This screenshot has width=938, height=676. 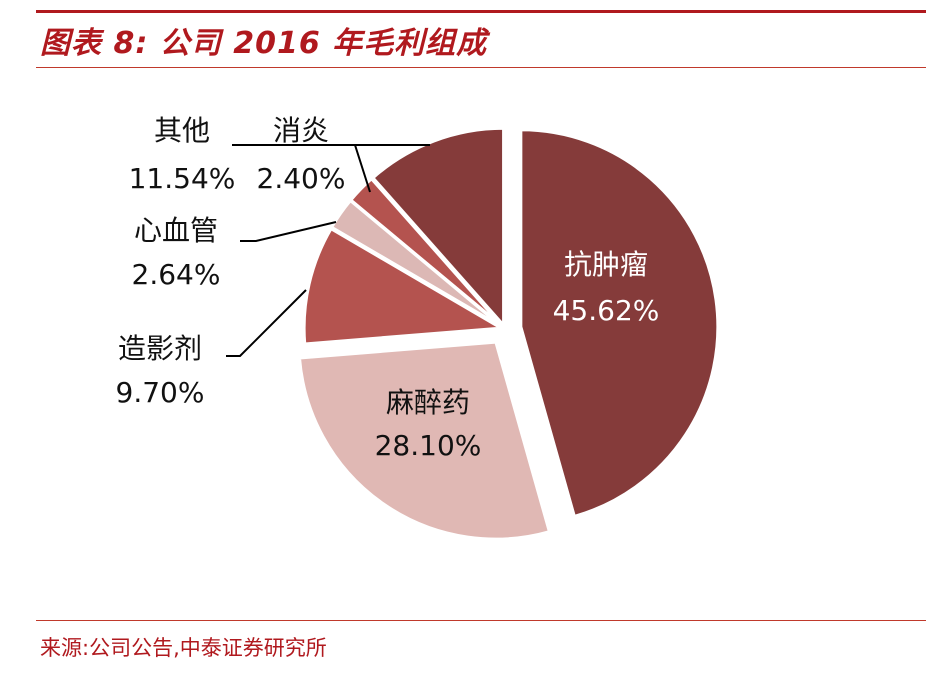 I want to click on slice-value-5: 2.40%, so click(x=301, y=178).